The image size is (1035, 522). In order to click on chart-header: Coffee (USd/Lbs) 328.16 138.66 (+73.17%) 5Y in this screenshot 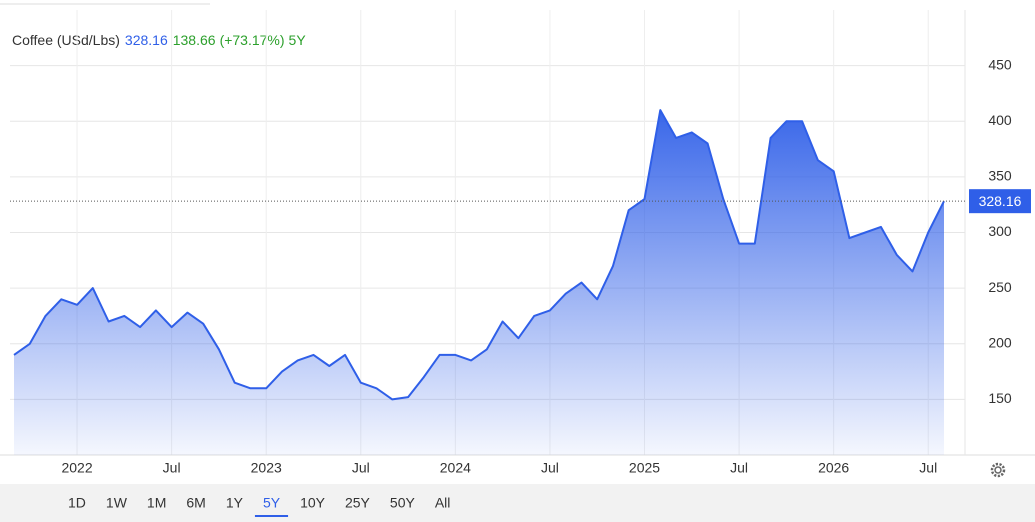, I will do `click(159, 40)`.